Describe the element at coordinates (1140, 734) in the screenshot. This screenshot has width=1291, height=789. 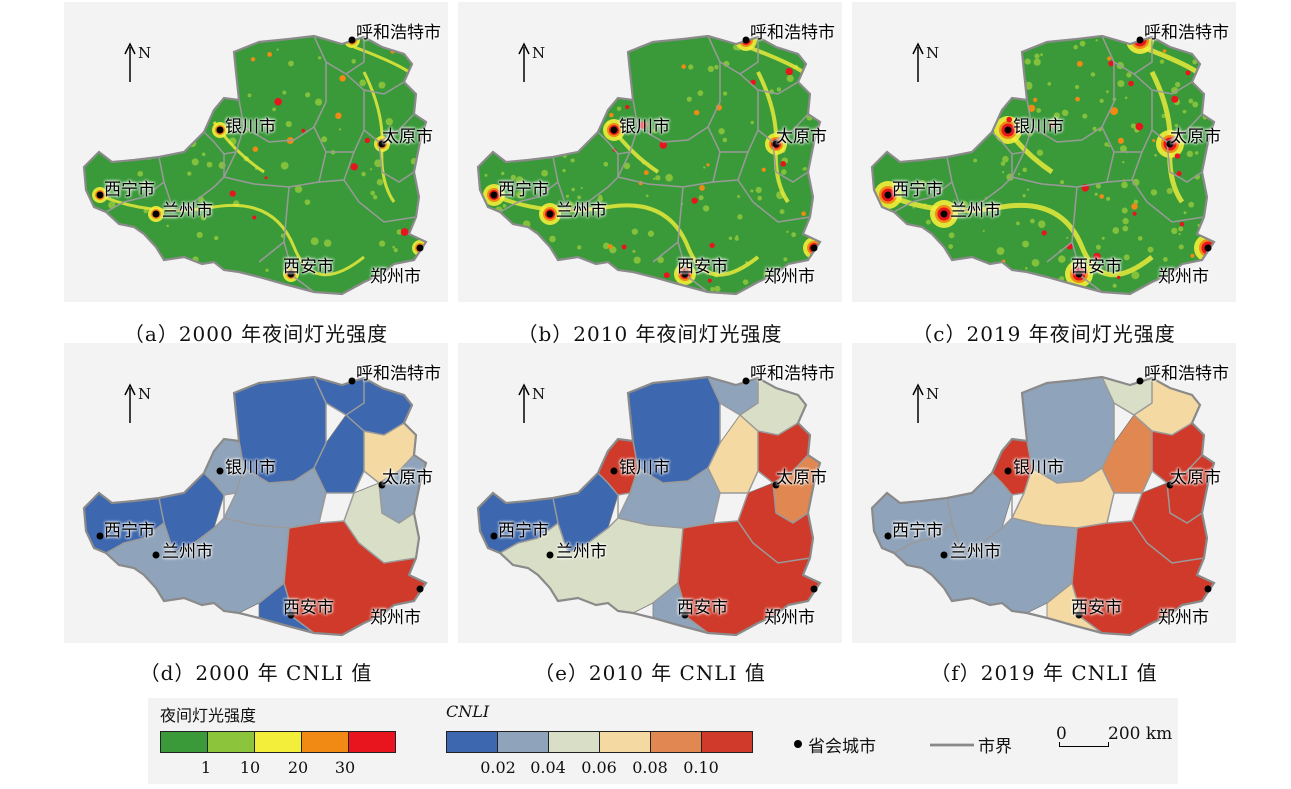
I see `scale-distance: 200 km` at that location.